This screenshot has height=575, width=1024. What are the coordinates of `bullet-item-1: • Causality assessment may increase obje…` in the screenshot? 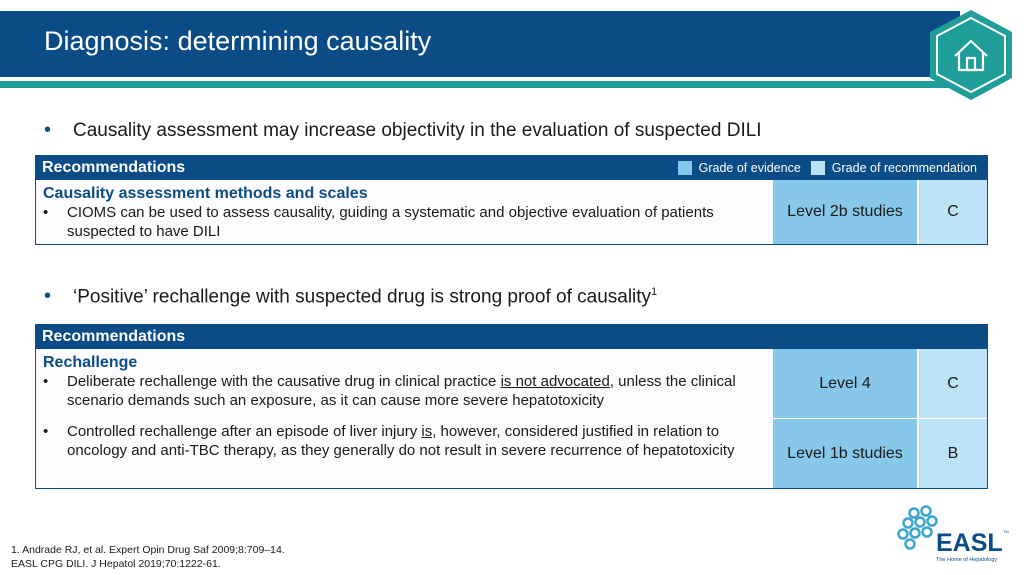 It's located at (403, 130).